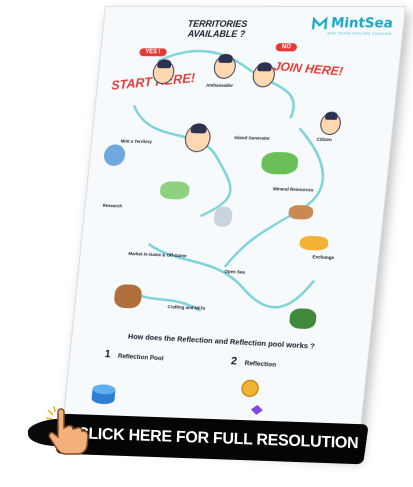 Image resolution: width=413 pixels, height=487 pixels. Describe the element at coordinates (362, 23) in the screenshot. I see `brand-name: MintSea` at that location.